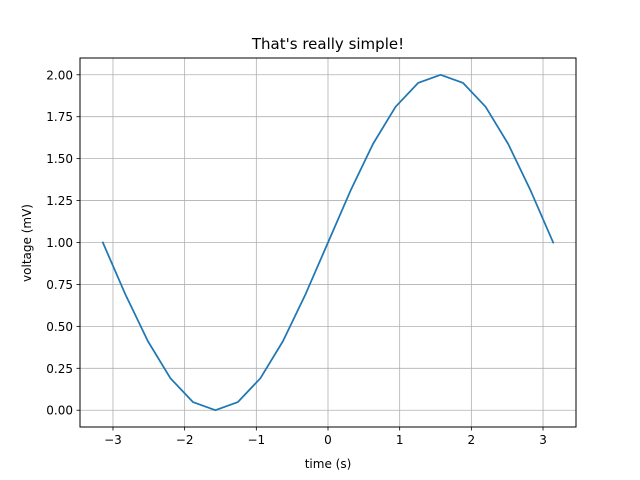 The width and height of the screenshot is (640, 480). Describe the element at coordinates (328, 464) in the screenshot. I see `x-axis-label: time (s)` at that location.